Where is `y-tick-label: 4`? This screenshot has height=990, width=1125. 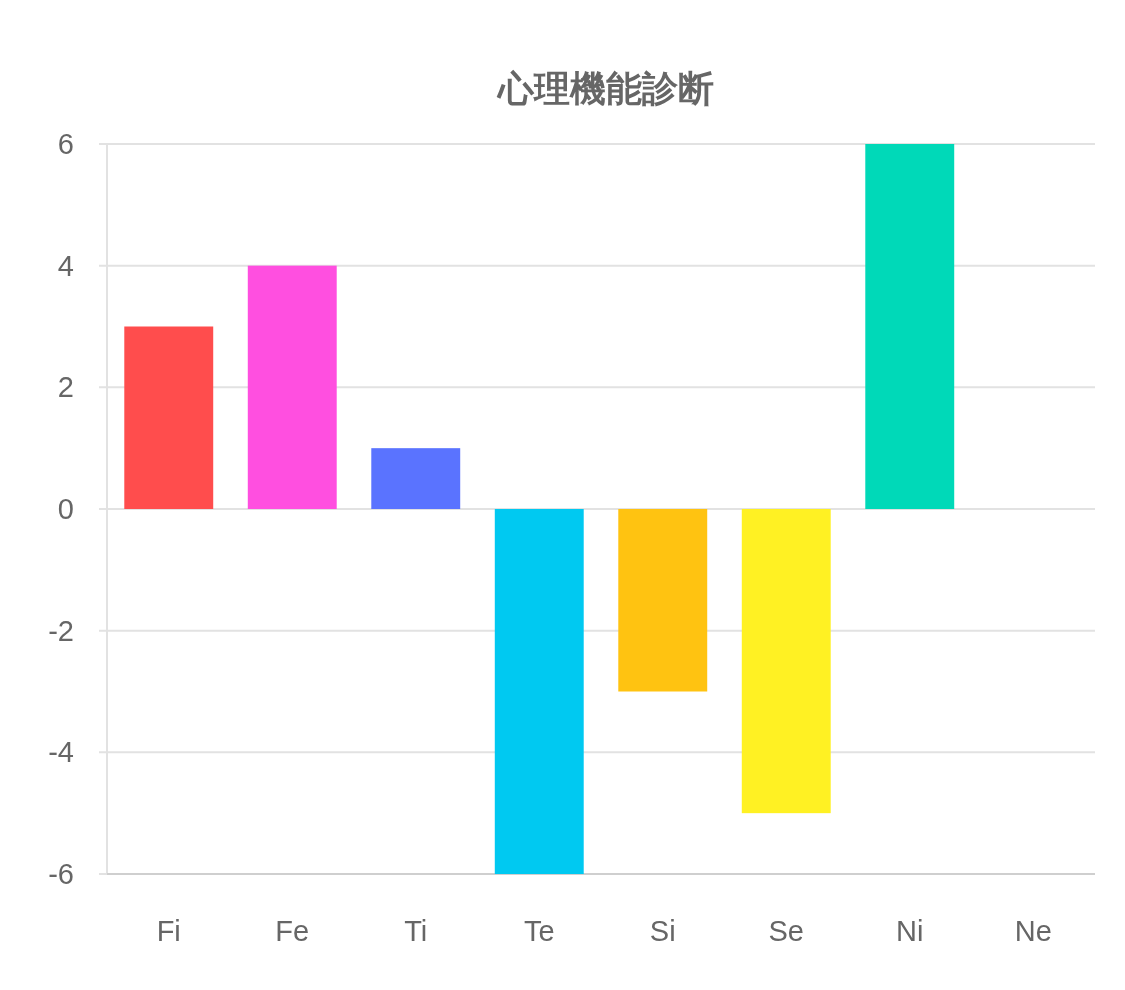
y-tick-label: 4 is located at coordinates (65, 265).